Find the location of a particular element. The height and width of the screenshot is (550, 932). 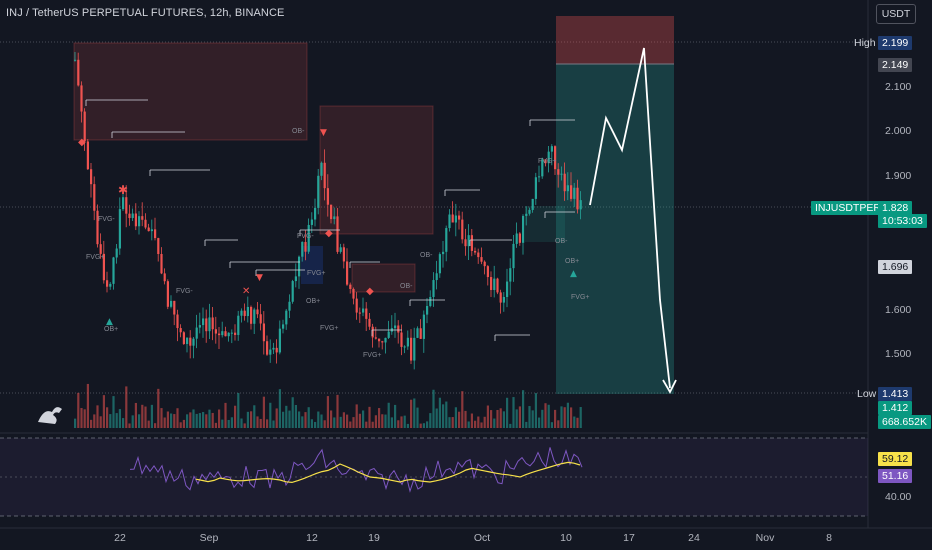

date-tick: 24 is located at coordinates (694, 538).